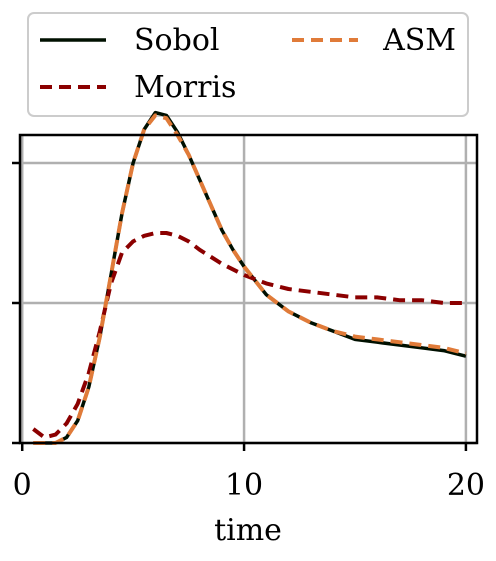 This screenshot has height=561, width=496. I want to click on x-tick-label-1: 10, so click(244, 485).